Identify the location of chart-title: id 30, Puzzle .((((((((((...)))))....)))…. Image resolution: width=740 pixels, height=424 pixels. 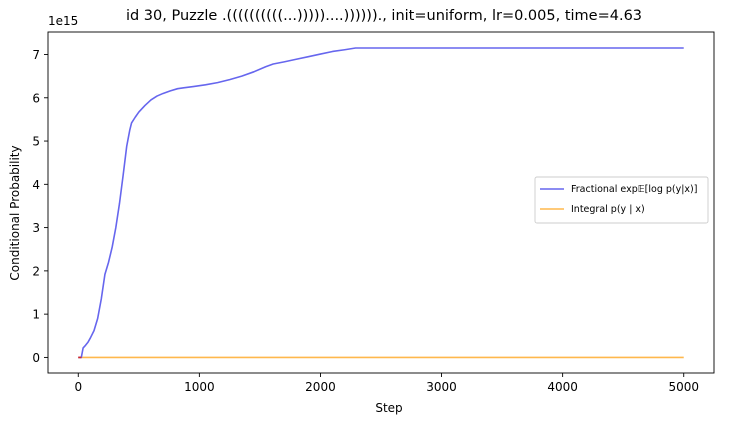
(384, 16).